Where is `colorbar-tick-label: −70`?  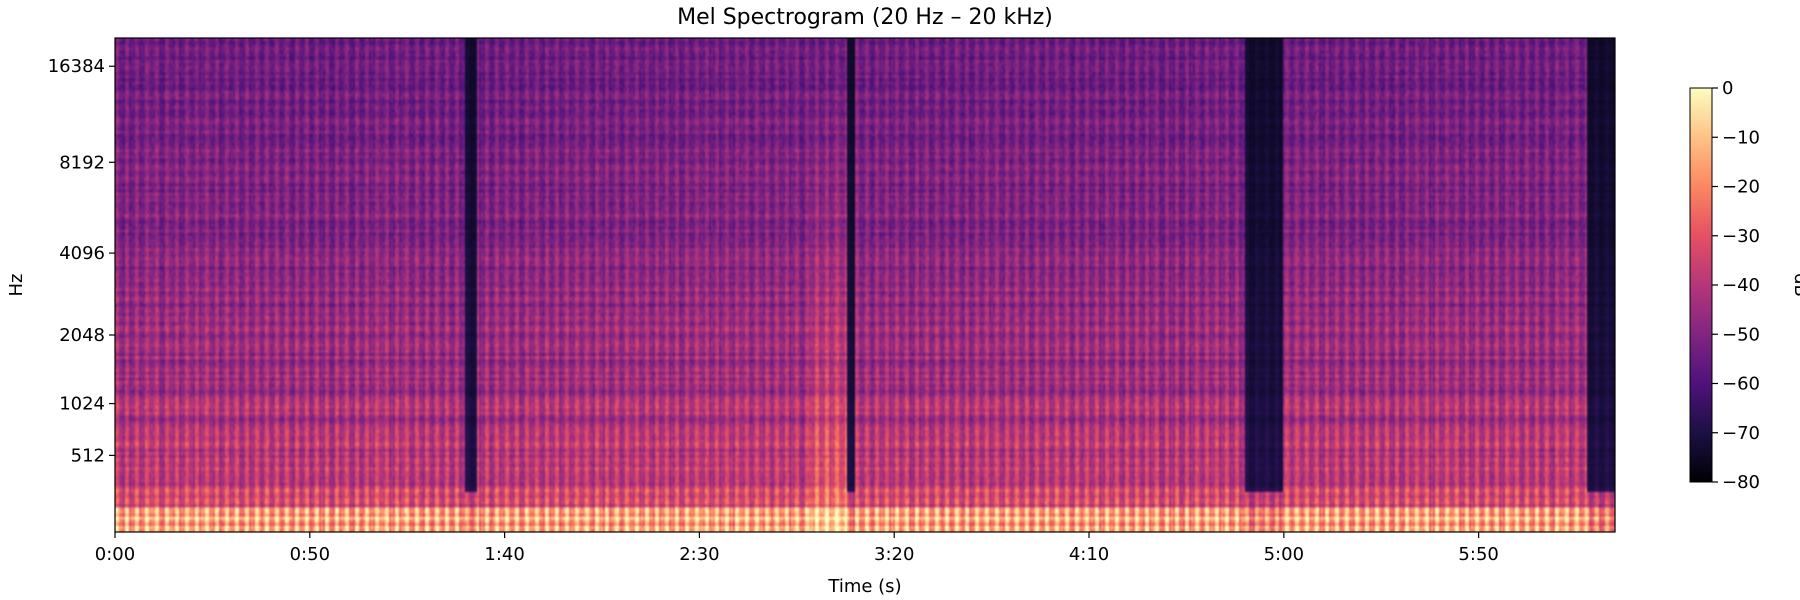
colorbar-tick-label: −70 is located at coordinates (1741, 433).